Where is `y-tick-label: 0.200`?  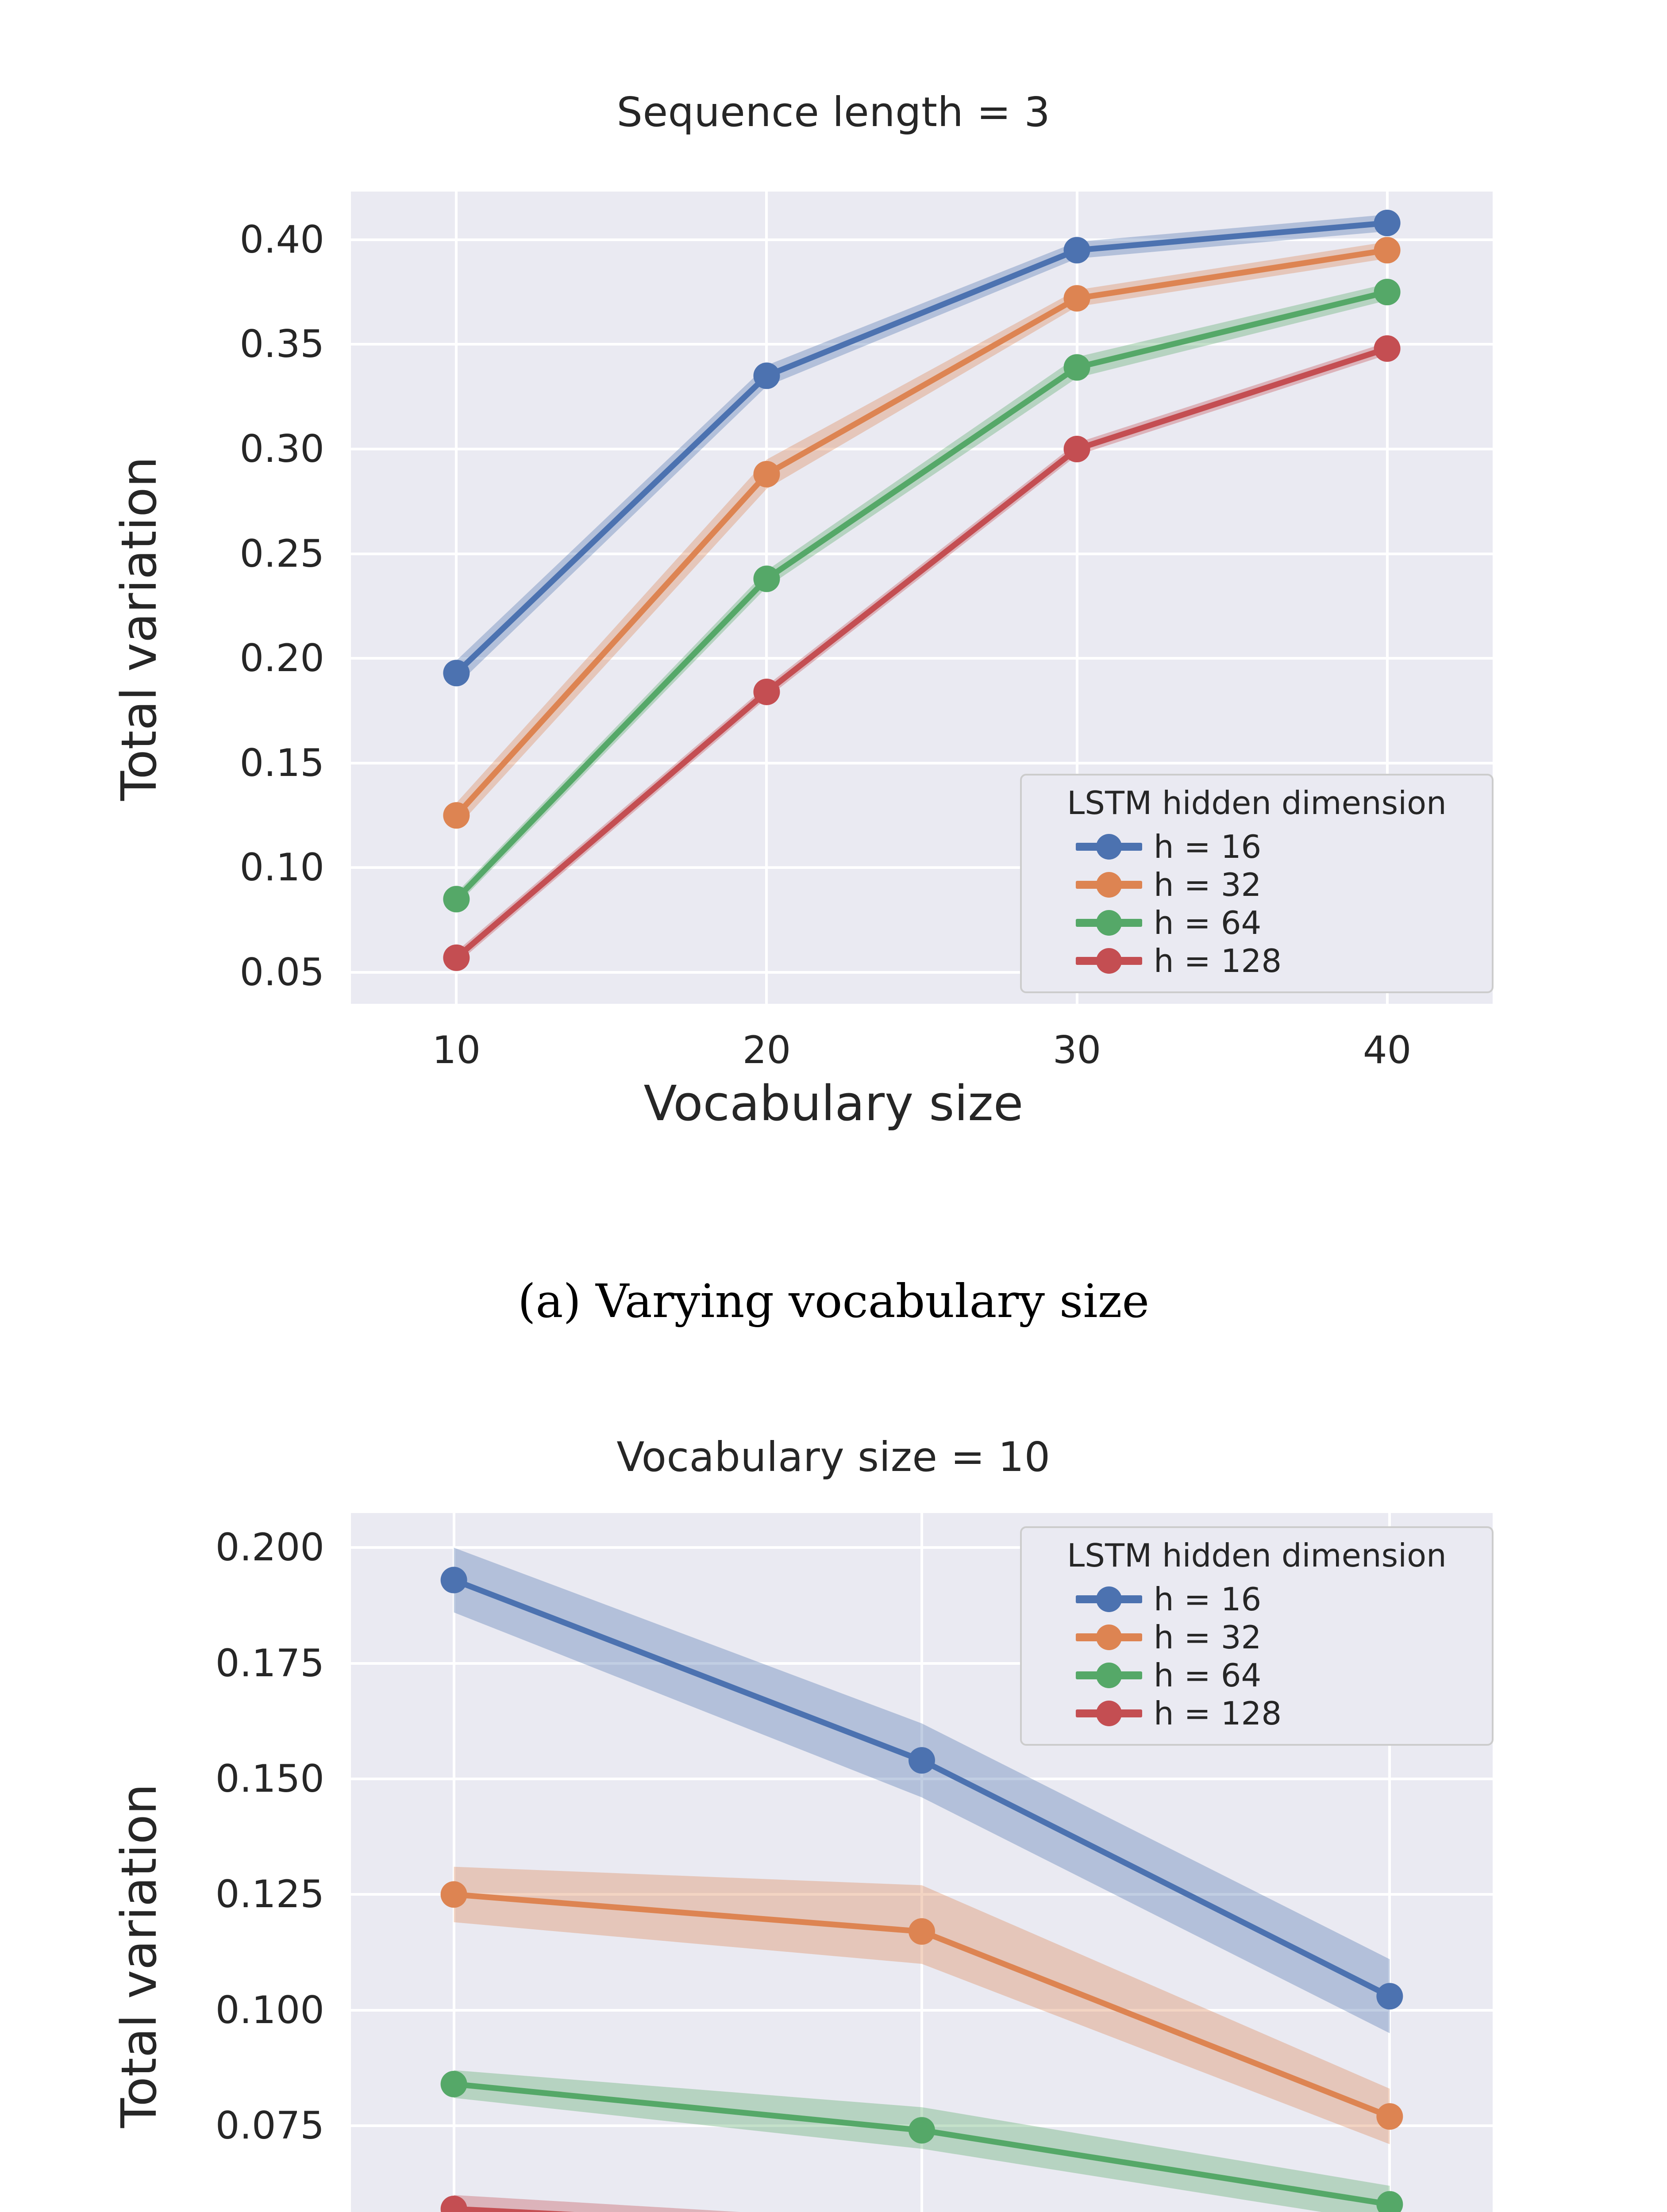
y-tick-label: 0.200 is located at coordinates (269, 1547).